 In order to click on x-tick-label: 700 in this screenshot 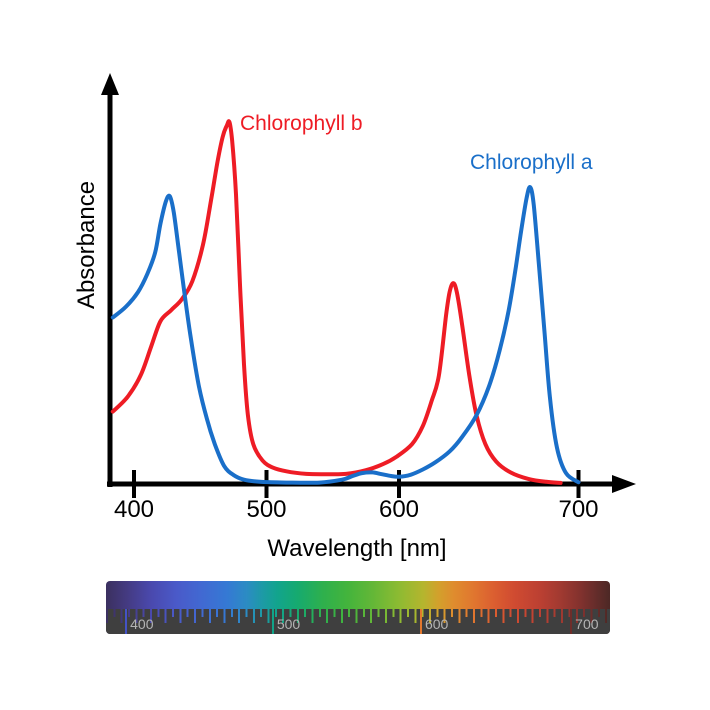, I will do `click(578, 509)`.